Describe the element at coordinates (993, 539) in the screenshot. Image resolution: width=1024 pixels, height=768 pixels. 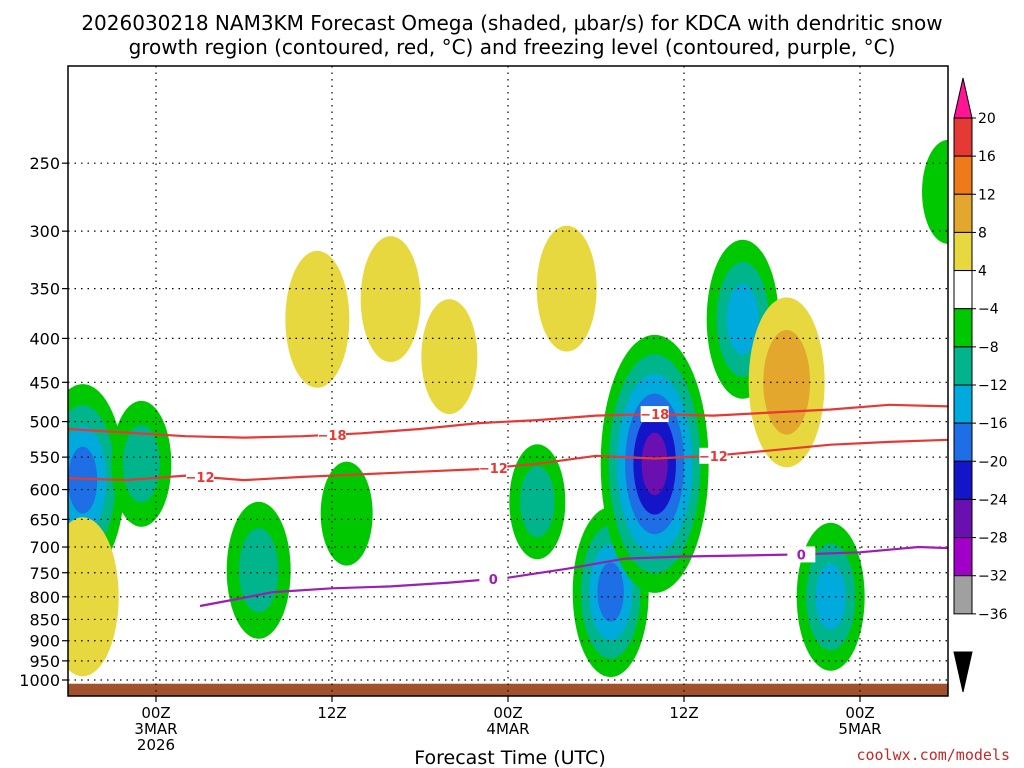
I see `colorbar-label-11: −28` at that location.